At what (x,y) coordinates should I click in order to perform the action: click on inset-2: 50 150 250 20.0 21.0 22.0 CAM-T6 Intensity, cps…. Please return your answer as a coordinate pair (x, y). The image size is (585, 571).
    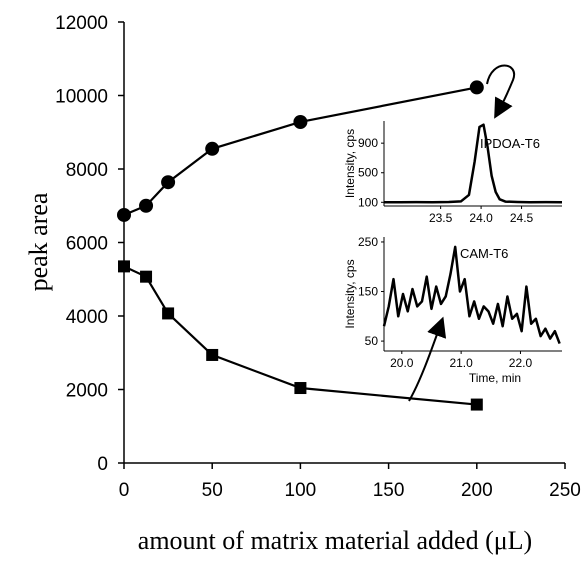
    Looking at the image, I should click on (452, 310).